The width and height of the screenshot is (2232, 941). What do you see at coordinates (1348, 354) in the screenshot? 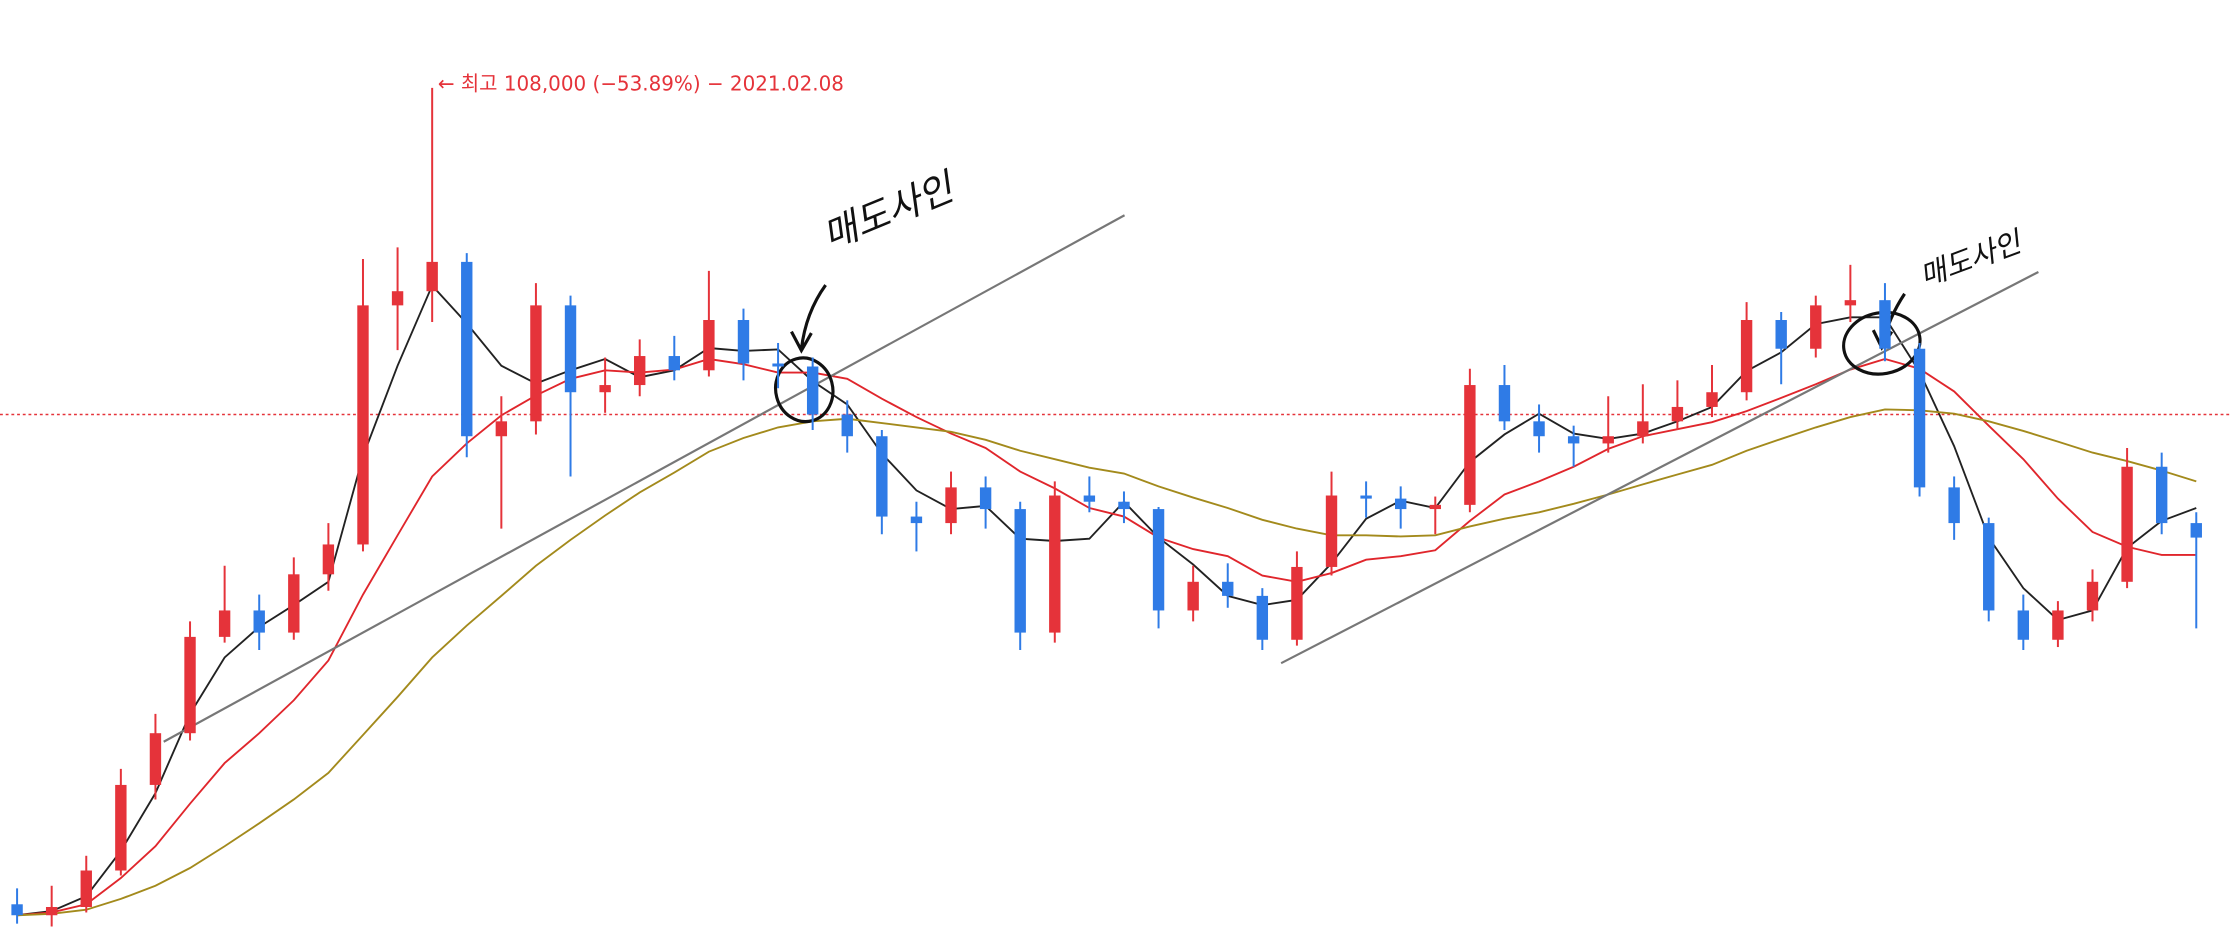
I see `sketch` at bounding box center [1348, 354].